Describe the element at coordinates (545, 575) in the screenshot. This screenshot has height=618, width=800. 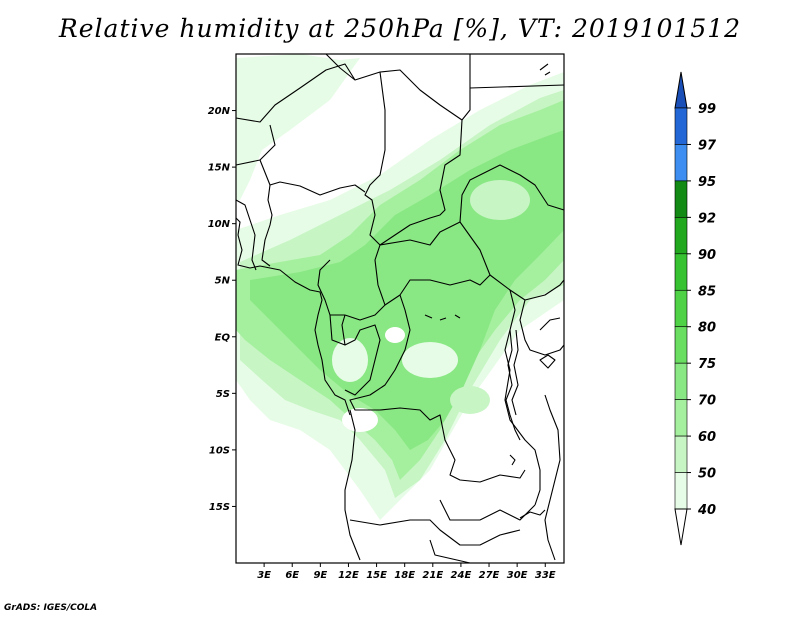
I see `lon-tick-label: 33E` at that location.